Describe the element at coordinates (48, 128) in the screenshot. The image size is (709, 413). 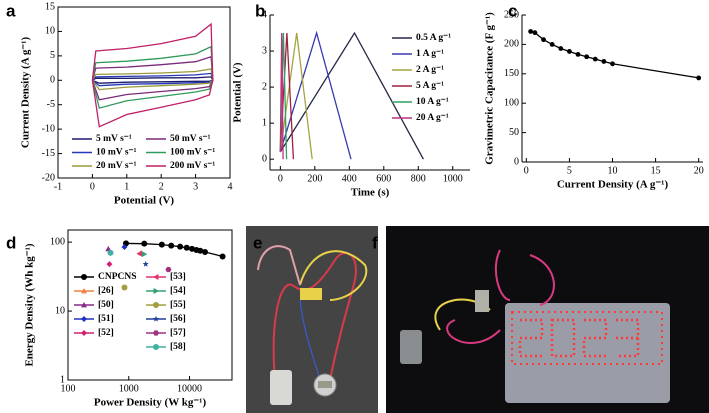
I see `y-tick-label: -10` at that location.